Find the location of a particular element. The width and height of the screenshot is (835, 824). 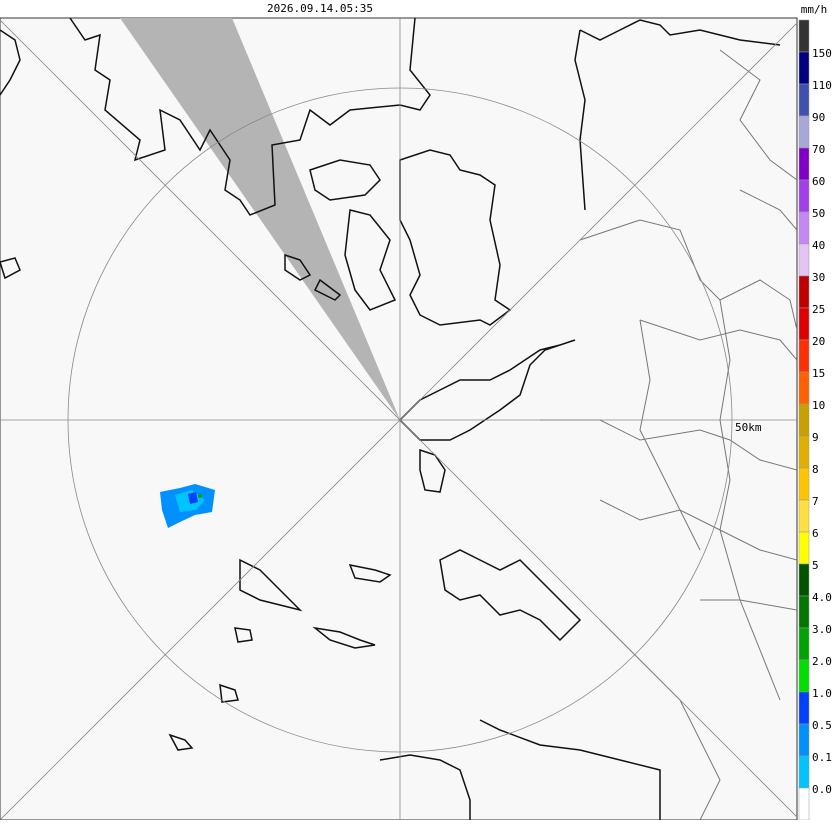

legend-label: 20 is located at coordinates (818, 341).